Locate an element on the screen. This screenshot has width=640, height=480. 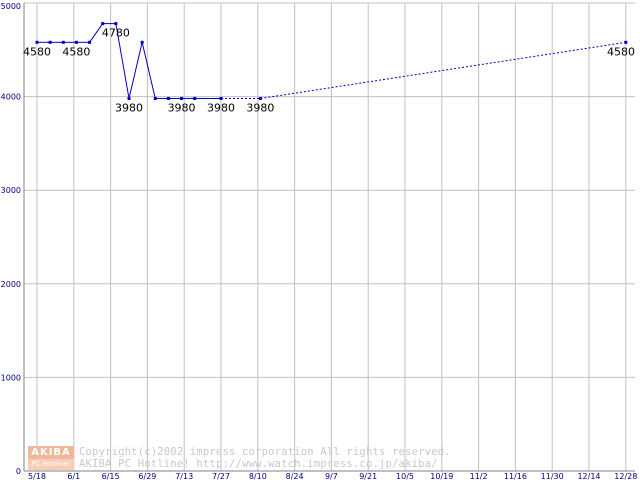
x-tick-label: 12/14 is located at coordinates (588, 476).